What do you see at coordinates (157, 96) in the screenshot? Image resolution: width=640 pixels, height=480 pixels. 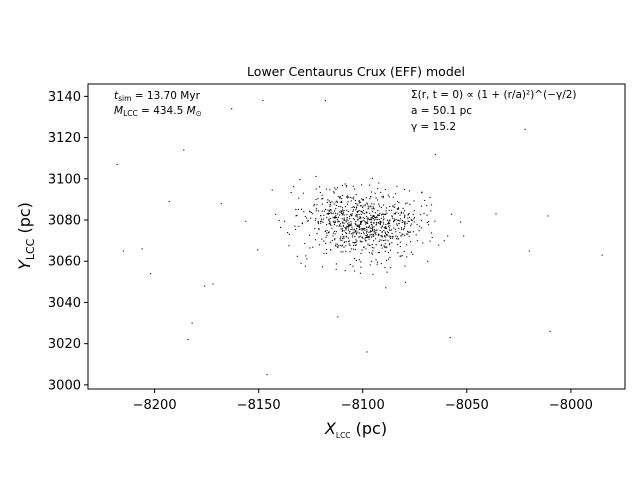 I see `annotation-t-sim: tsim = 13.70 Myr` at bounding box center [157, 96].